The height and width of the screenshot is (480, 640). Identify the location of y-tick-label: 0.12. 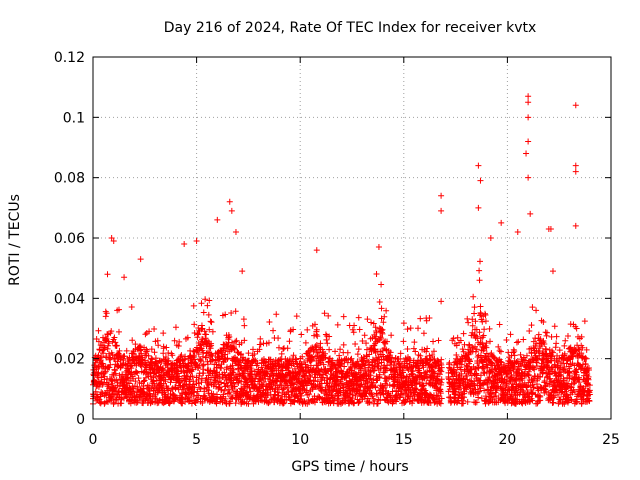
(69, 58).